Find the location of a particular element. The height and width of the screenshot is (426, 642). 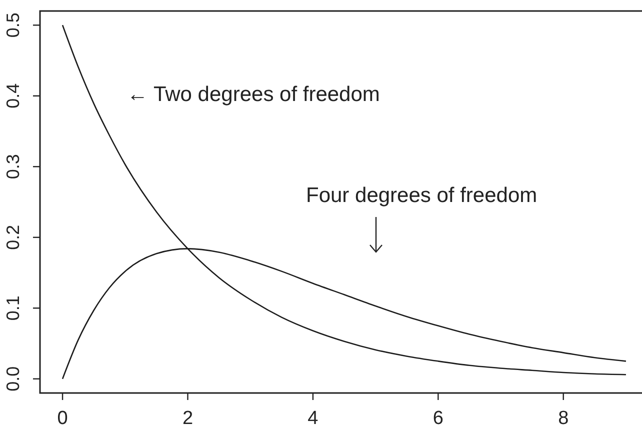

x-tick-label: 2 is located at coordinates (188, 417).